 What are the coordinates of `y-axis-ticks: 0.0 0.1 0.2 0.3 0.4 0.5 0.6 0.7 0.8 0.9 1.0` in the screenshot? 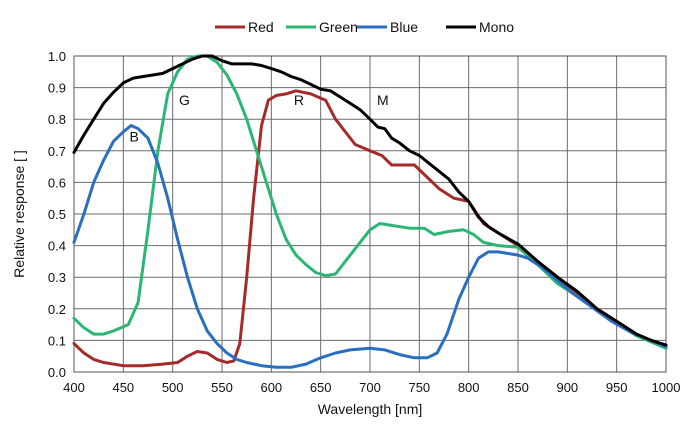 It's located at (57, 214).